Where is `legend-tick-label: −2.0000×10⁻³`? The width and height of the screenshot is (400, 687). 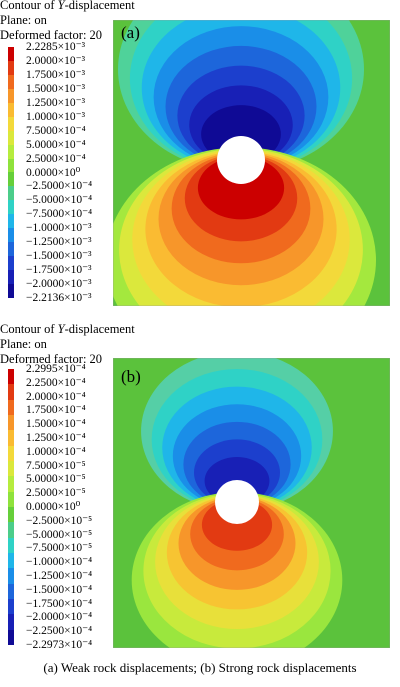 legend-tick-label: −2.0000×10⁻³ is located at coordinates (59, 284).